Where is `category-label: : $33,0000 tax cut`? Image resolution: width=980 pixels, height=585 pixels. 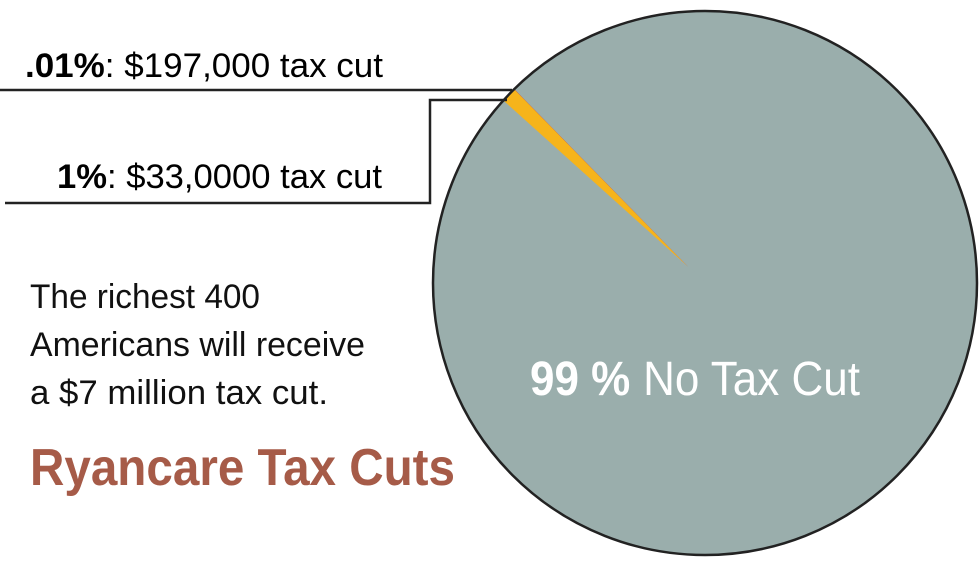
category-label: : $33,0000 tax cut is located at coordinates (245, 177).